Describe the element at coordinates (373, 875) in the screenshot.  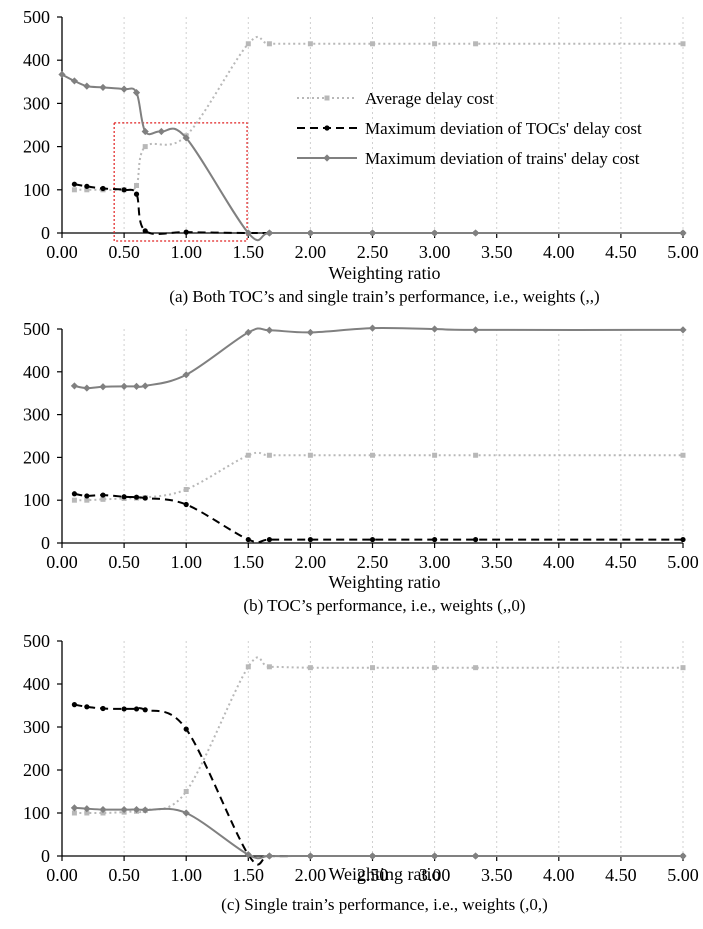
I see `x-tick-label: 2.50` at that location.